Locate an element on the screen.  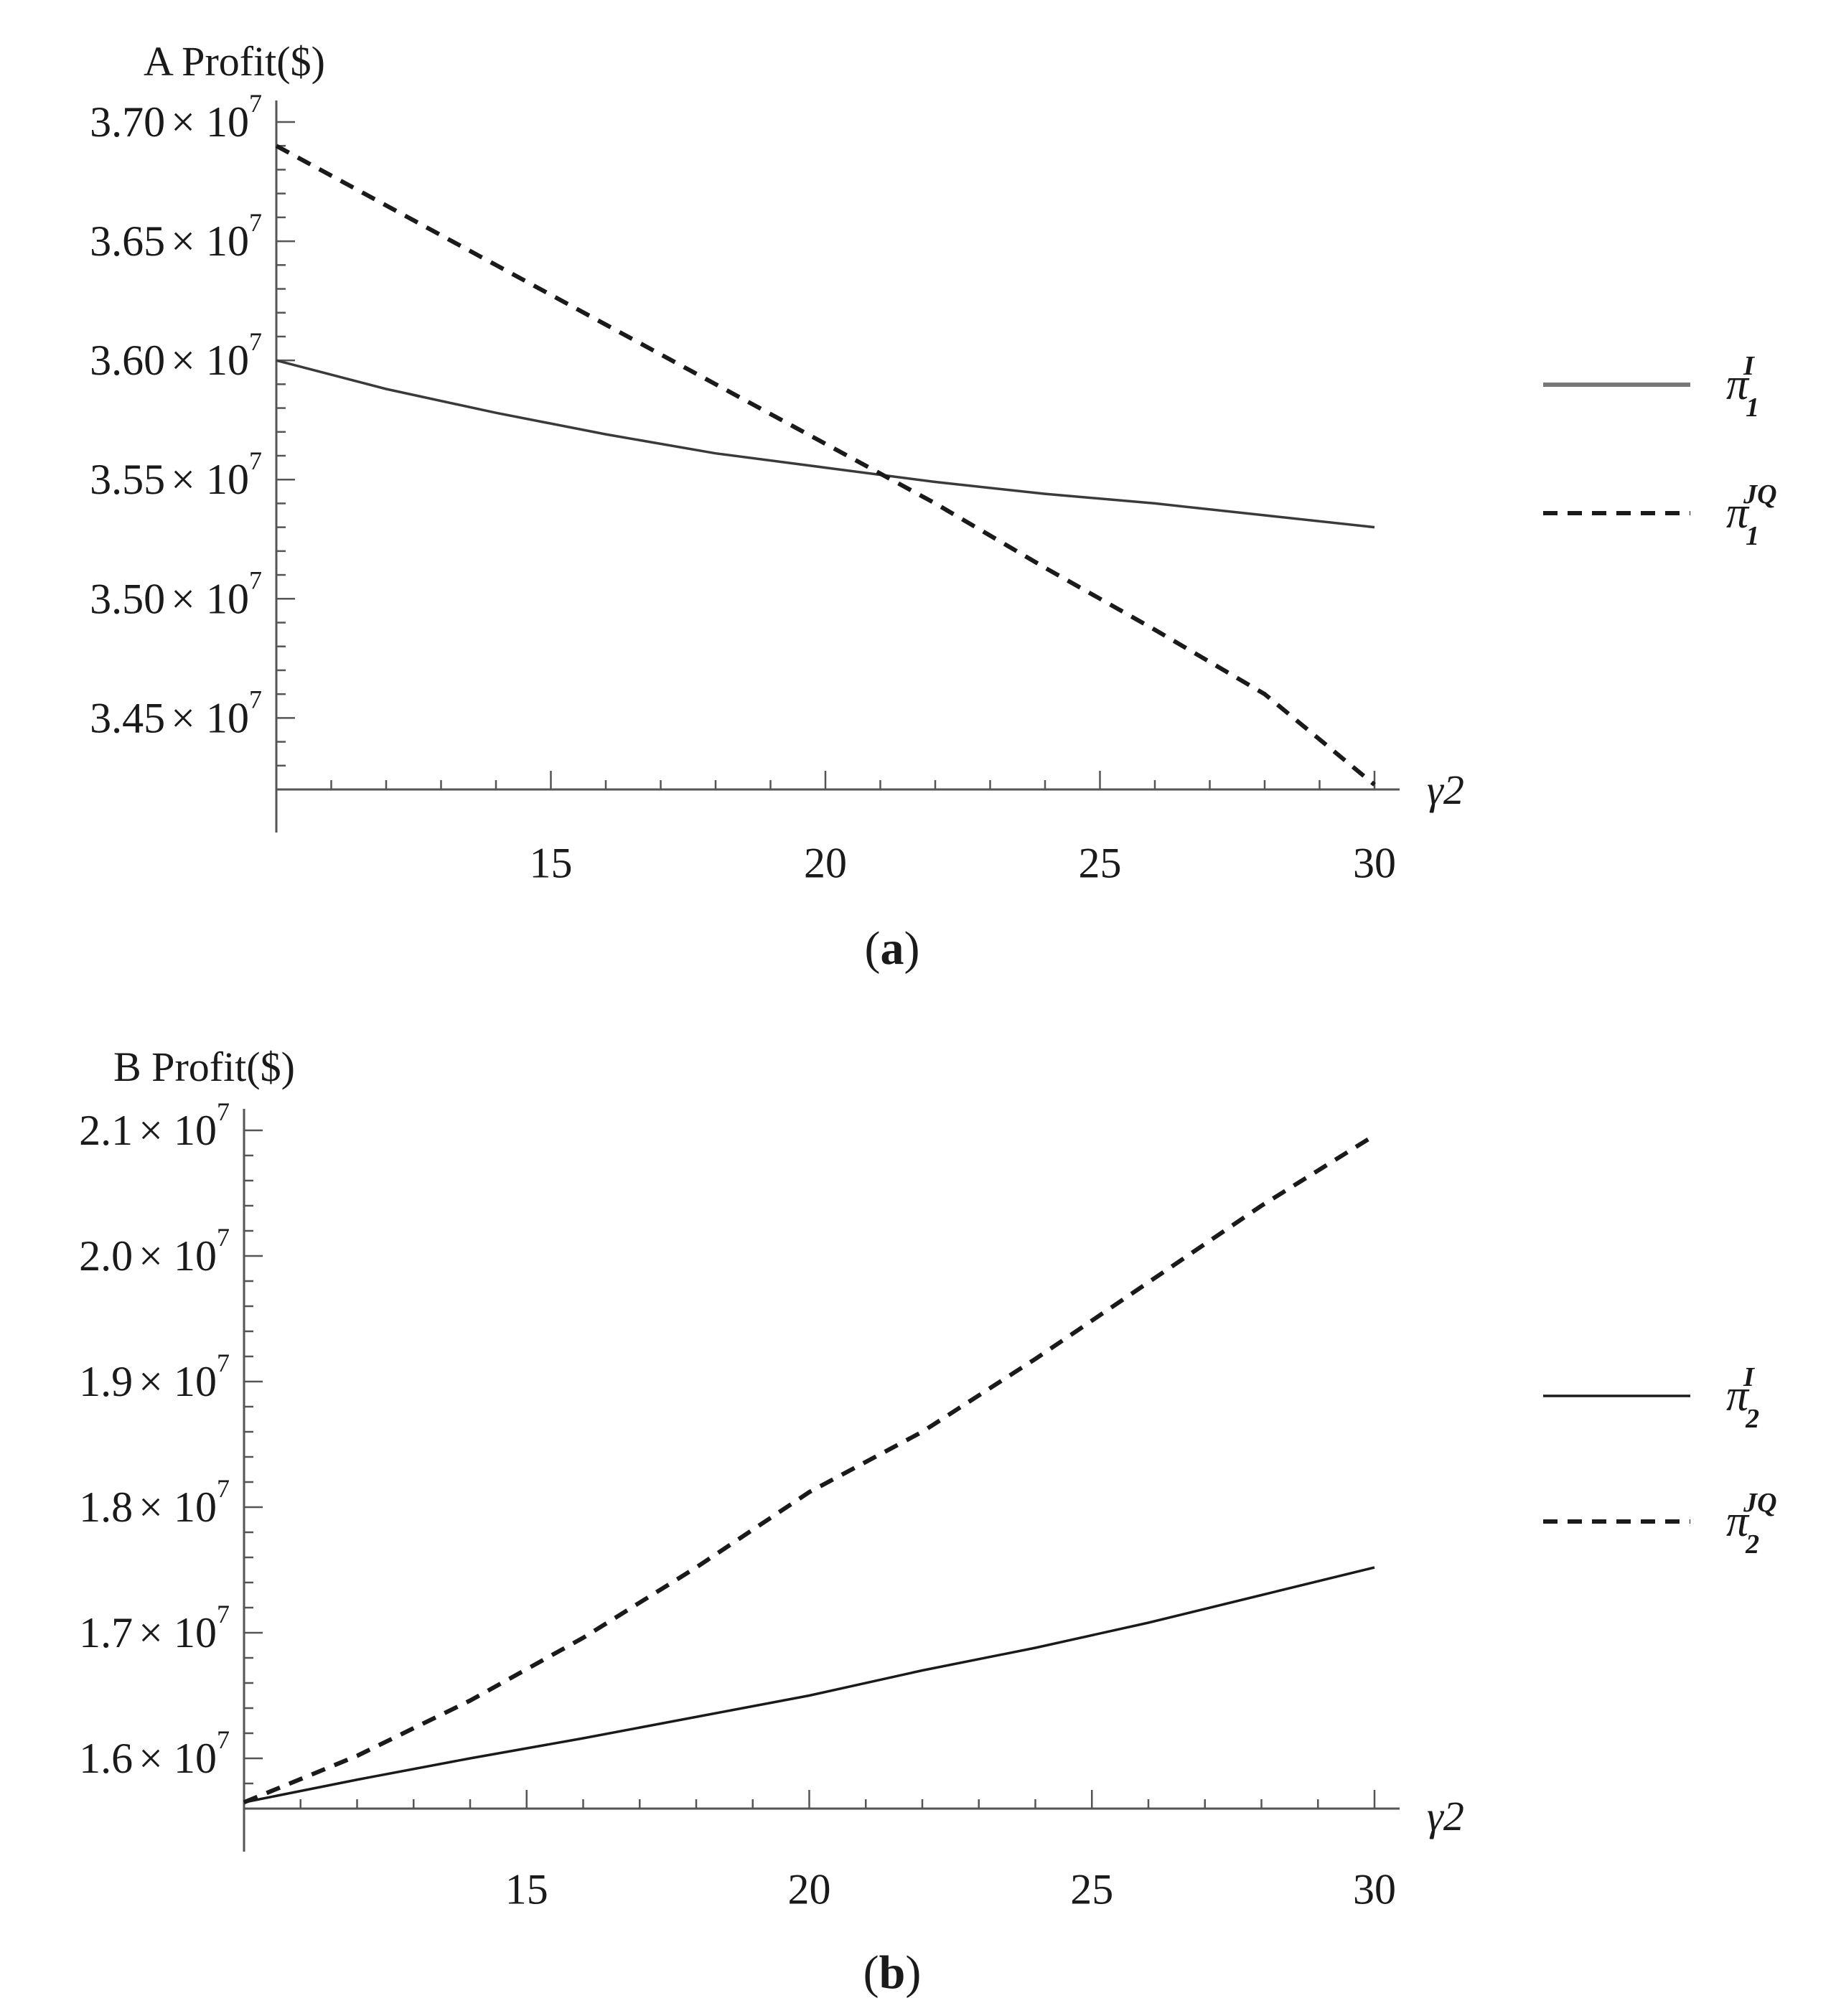
y-tick-mantissa: 3.55 is located at coordinates (127, 480).